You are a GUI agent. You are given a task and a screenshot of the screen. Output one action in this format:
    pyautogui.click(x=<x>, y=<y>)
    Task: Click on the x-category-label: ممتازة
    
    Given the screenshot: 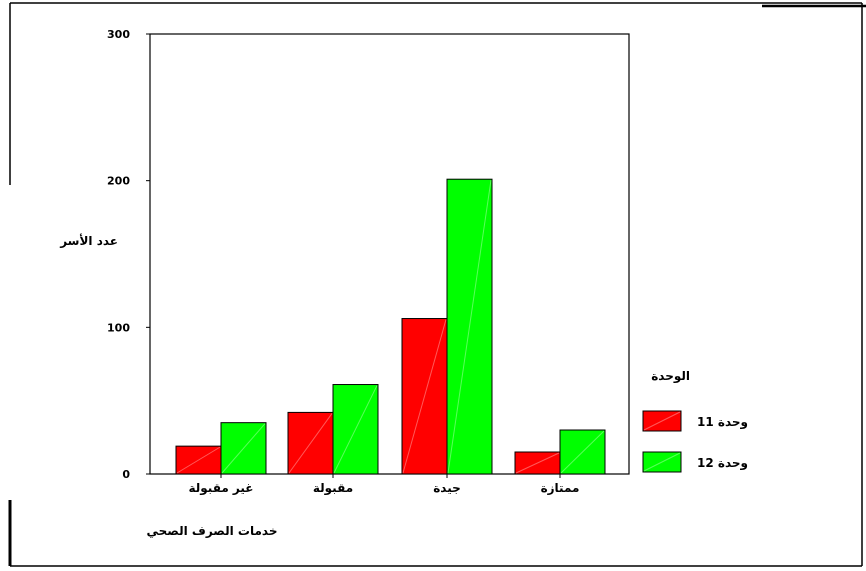 What is the action you would take?
    pyautogui.click(x=560, y=488)
    